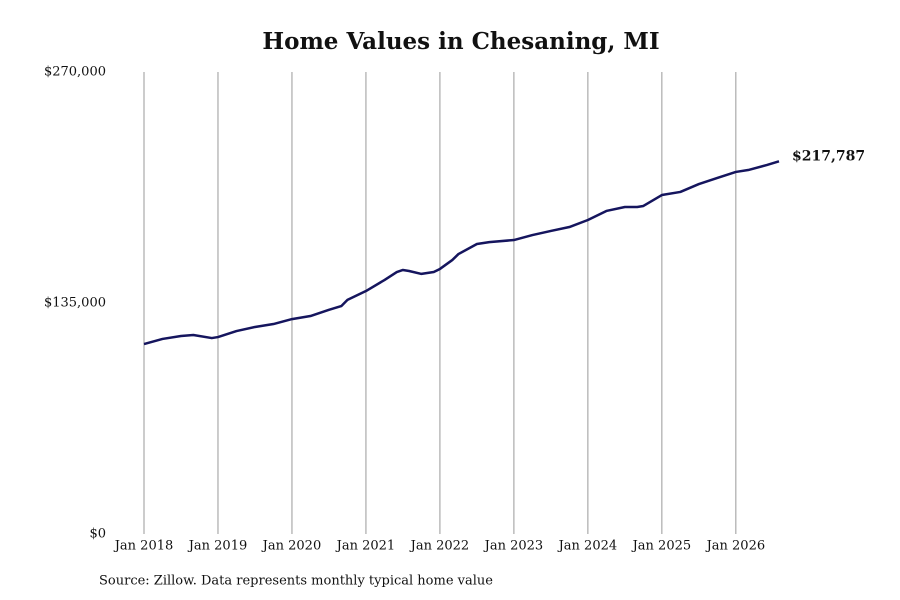  What do you see at coordinates (828, 156) in the screenshot?
I see `data-label: $217,787` at bounding box center [828, 156].